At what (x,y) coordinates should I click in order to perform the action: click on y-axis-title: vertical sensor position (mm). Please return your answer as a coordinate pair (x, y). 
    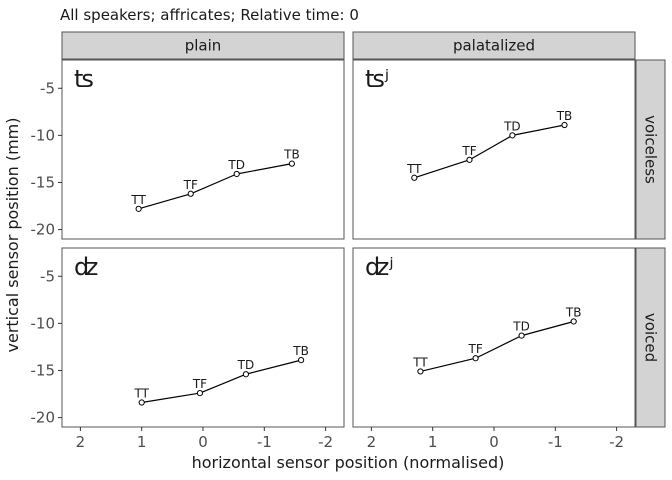
    Looking at the image, I should click on (12, 235).